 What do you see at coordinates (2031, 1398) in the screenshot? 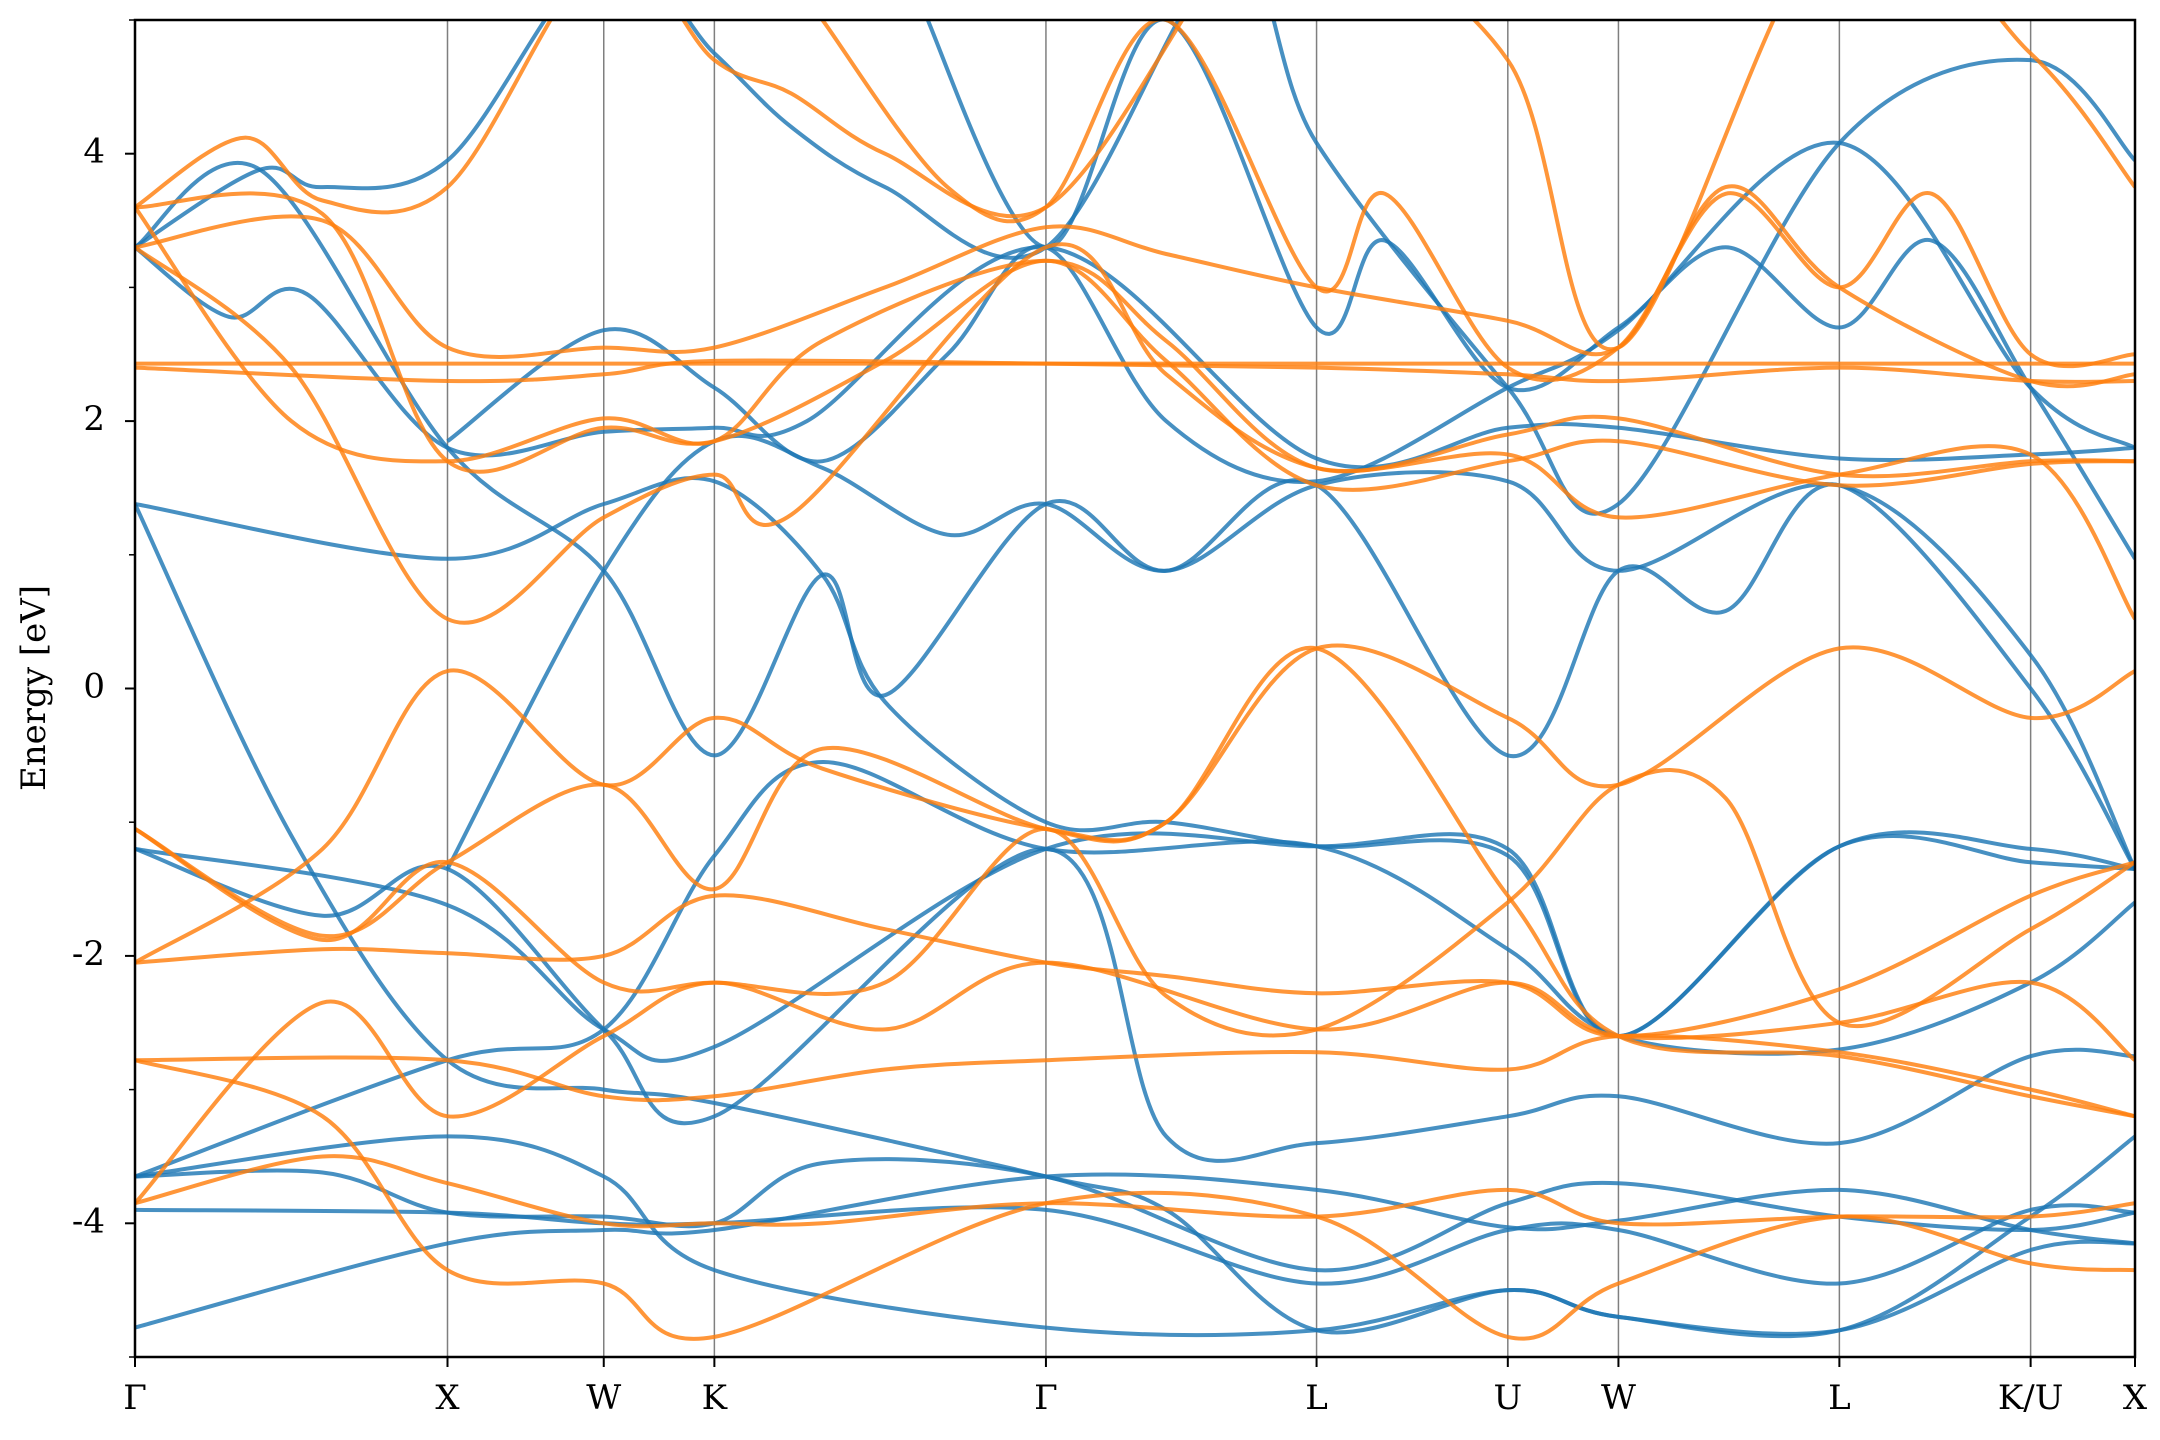
I see `x-tick-label: K/U` at bounding box center [2031, 1398].